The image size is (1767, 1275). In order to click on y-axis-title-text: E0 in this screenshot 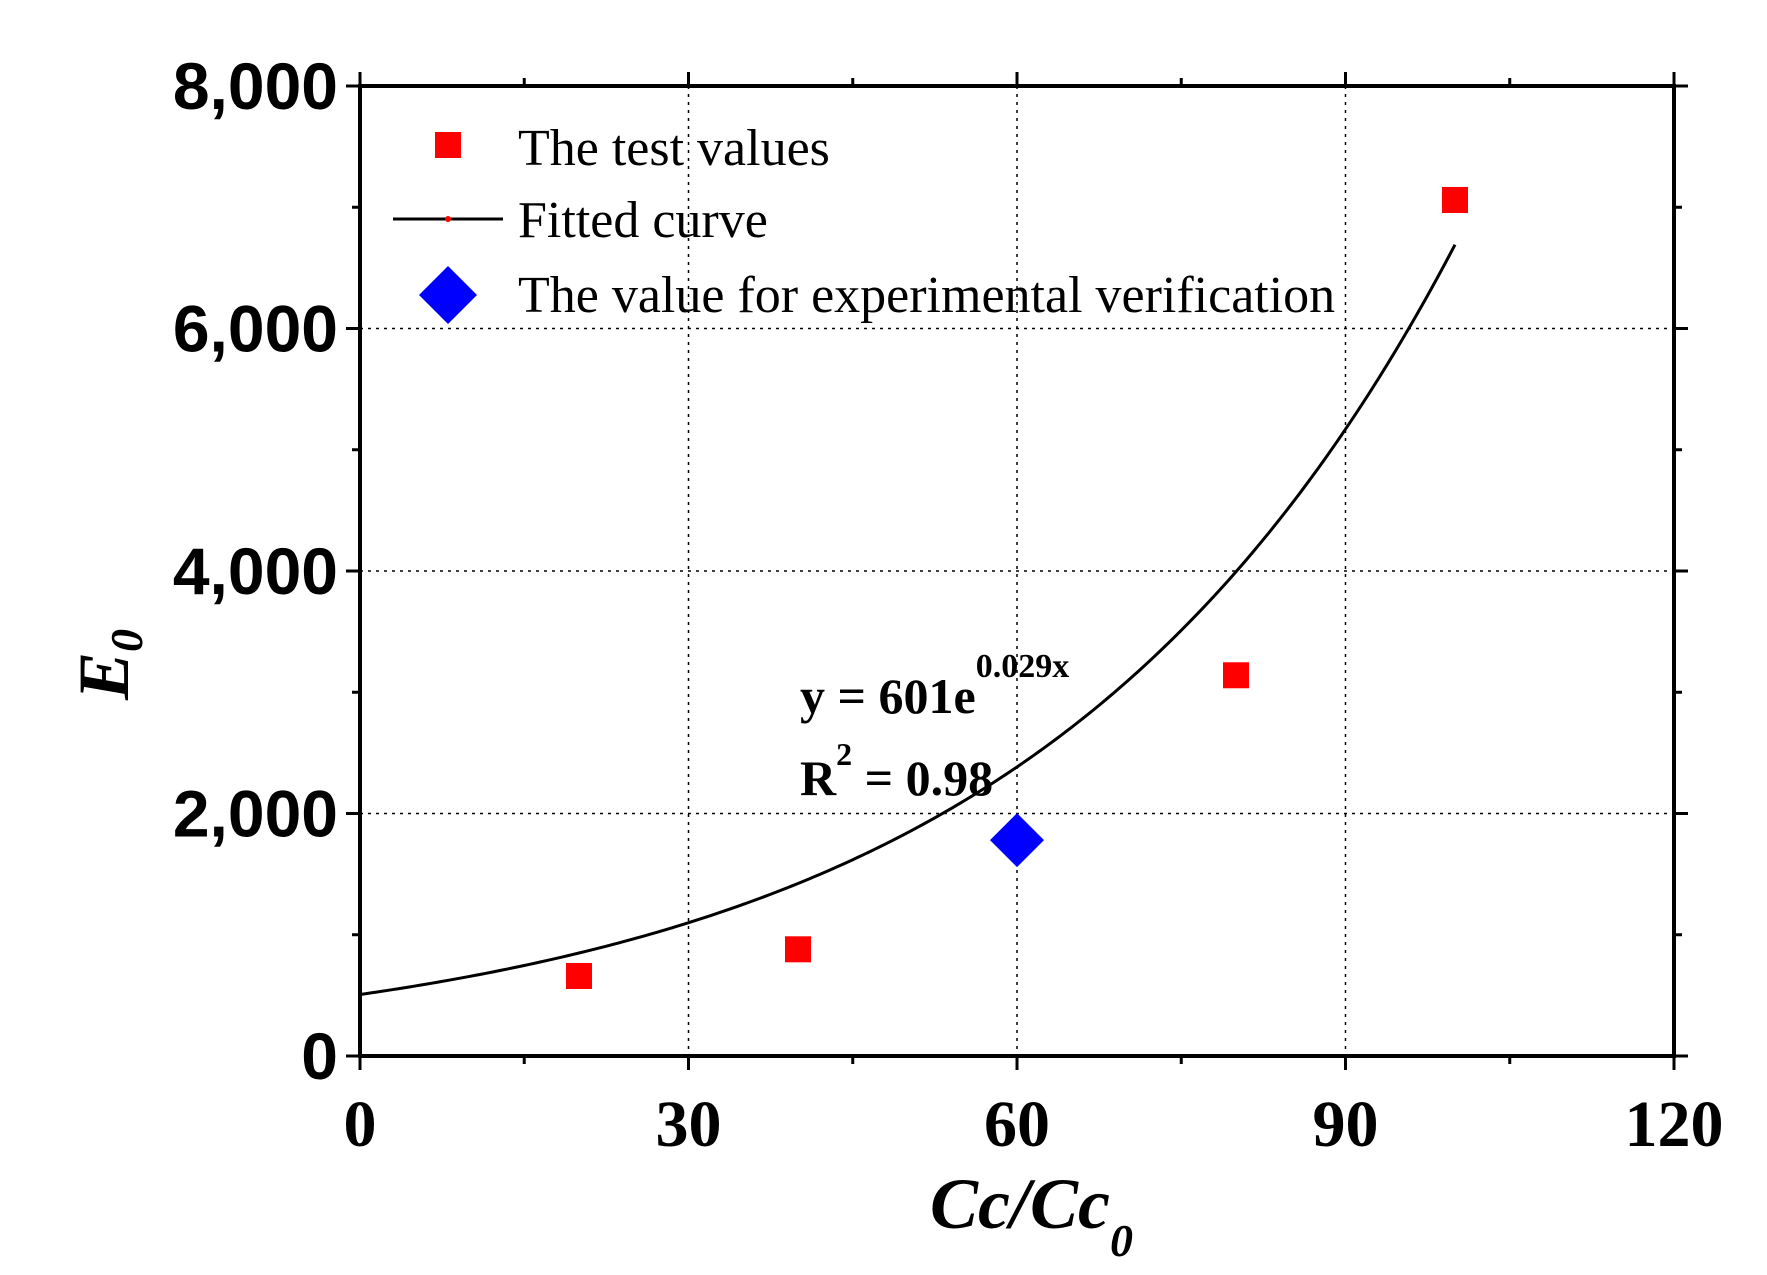, I will do `click(108, 665)`.